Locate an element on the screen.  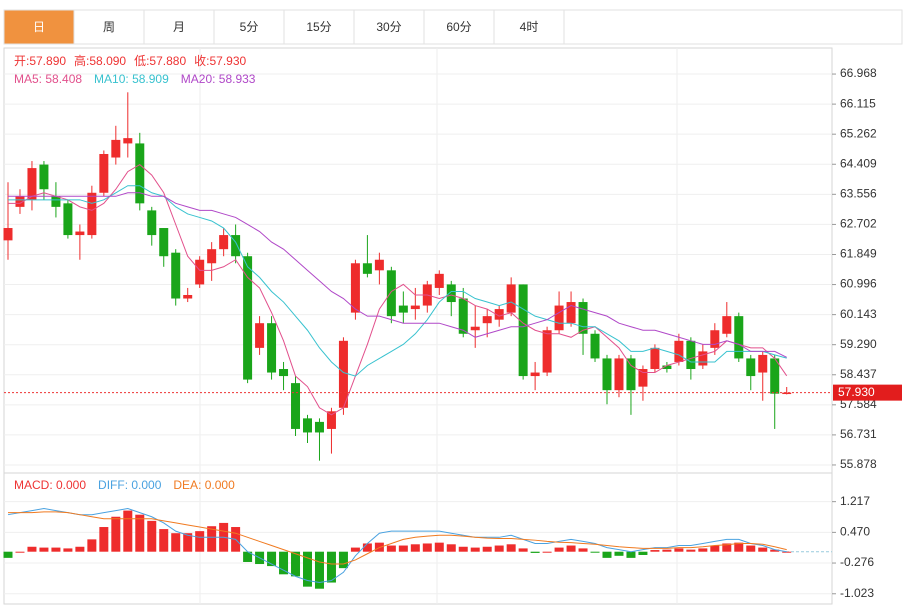
ohlc-info: 开:57.890 is located at coordinates (40, 61).